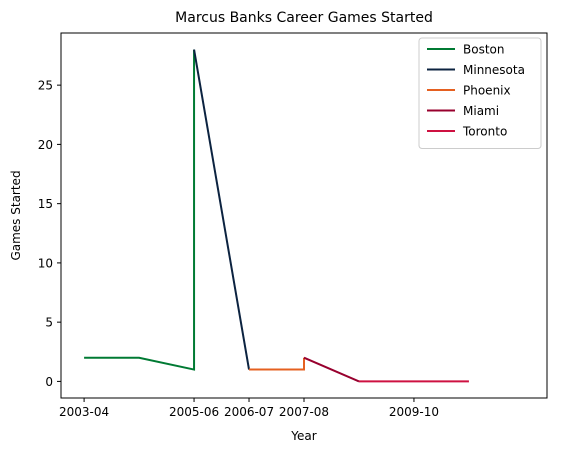  I want to click on series-line-minnesota, so click(222, 209).